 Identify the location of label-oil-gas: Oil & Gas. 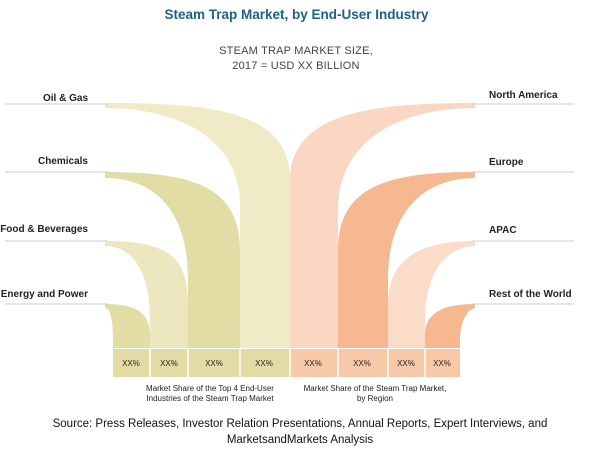
(65, 98).